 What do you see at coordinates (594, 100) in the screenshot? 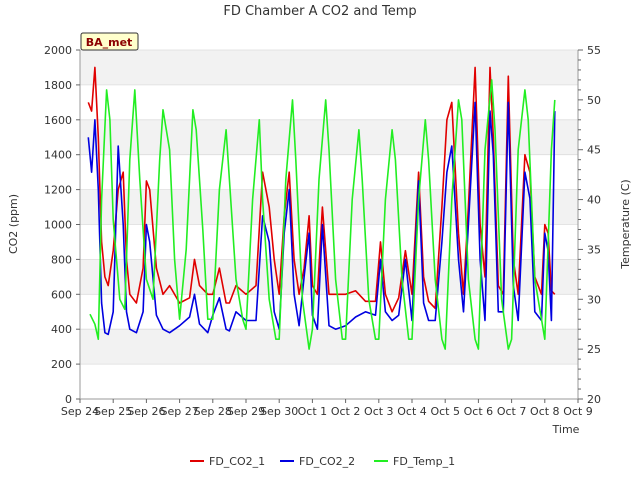
I see `y2-tick-label: 50` at bounding box center [594, 100].